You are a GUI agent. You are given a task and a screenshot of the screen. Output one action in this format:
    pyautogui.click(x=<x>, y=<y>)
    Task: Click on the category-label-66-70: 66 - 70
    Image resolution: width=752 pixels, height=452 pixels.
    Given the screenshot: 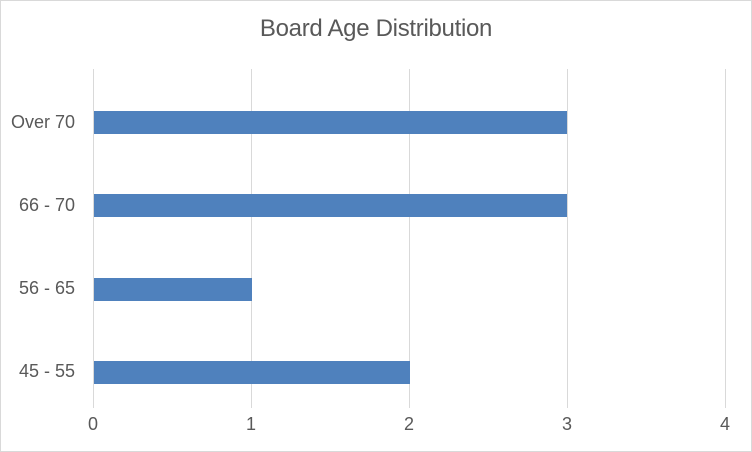 What is the action you would take?
    pyautogui.click(x=46, y=204)
    